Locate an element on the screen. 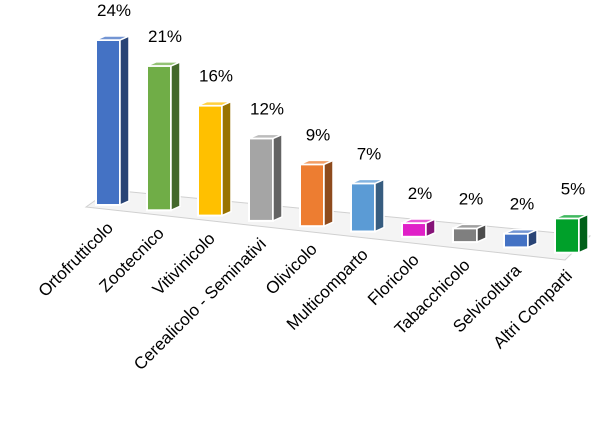  value-label-8: 2% is located at coordinates (522, 204).